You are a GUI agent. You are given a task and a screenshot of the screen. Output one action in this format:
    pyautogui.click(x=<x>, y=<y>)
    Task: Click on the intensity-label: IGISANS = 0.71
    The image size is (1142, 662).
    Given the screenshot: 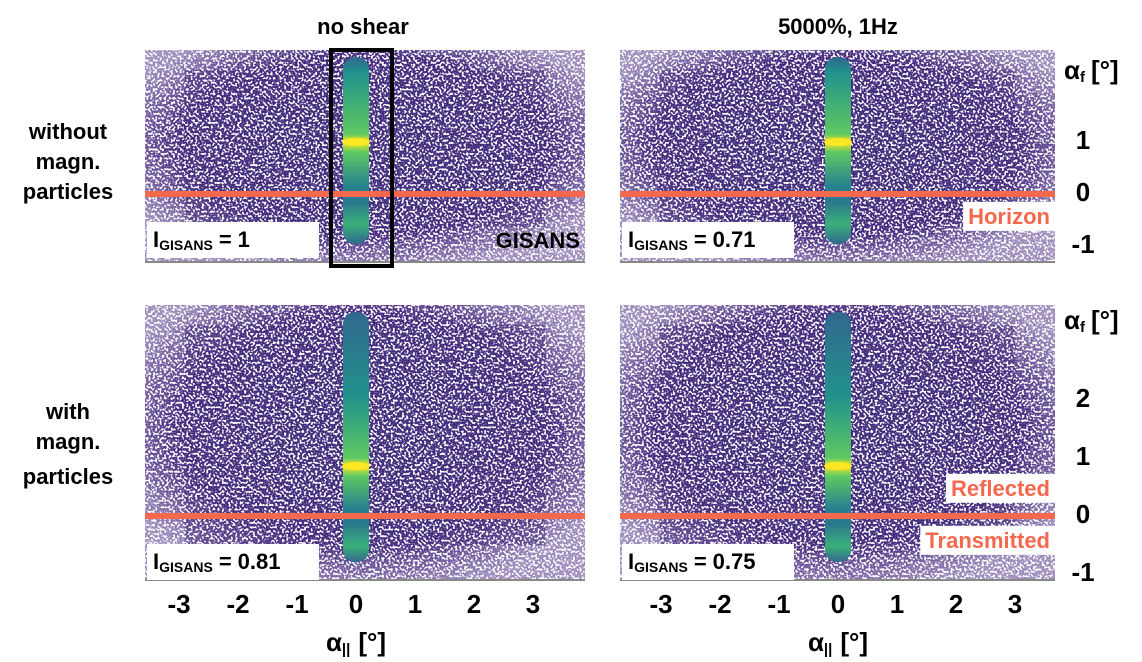 What is the action you would take?
    pyautogui.click(x=692, y=240)
    